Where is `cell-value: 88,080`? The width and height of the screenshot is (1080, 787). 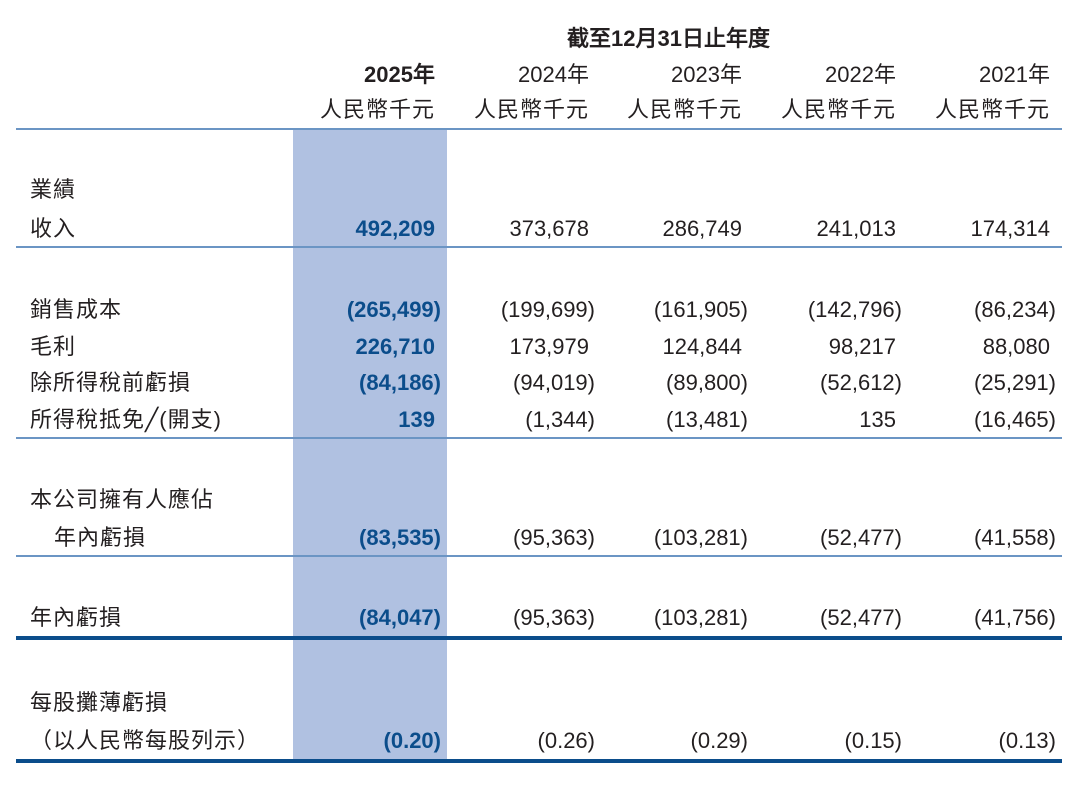
cell-value: 88,080 is located at coordinates (1016, 346).